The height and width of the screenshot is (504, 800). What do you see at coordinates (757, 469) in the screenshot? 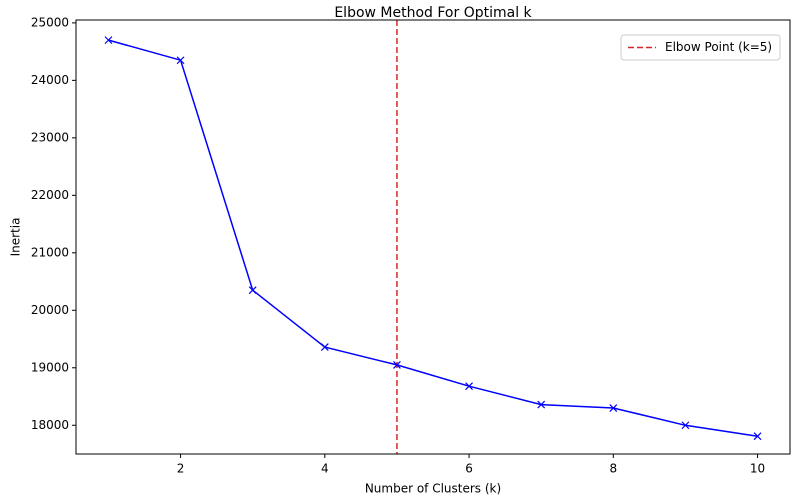
I see `x-tick-label: 10` at bounding box center [757, 469].